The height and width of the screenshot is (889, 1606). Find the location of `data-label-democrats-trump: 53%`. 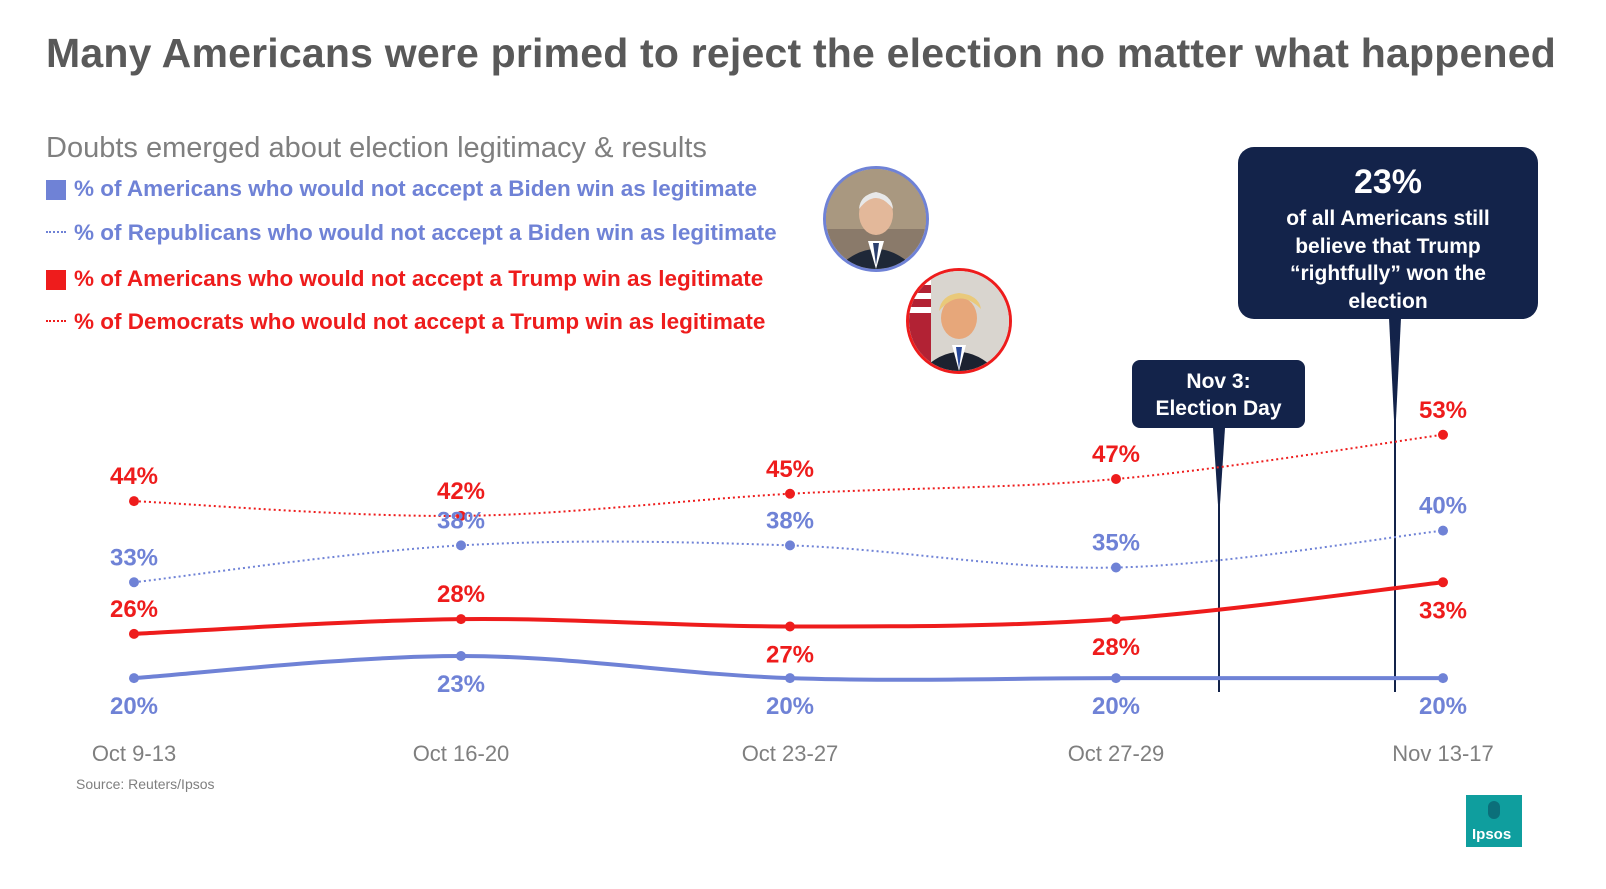

data-label-democrats-trump: 53% is located at coordinates (1443, 410).